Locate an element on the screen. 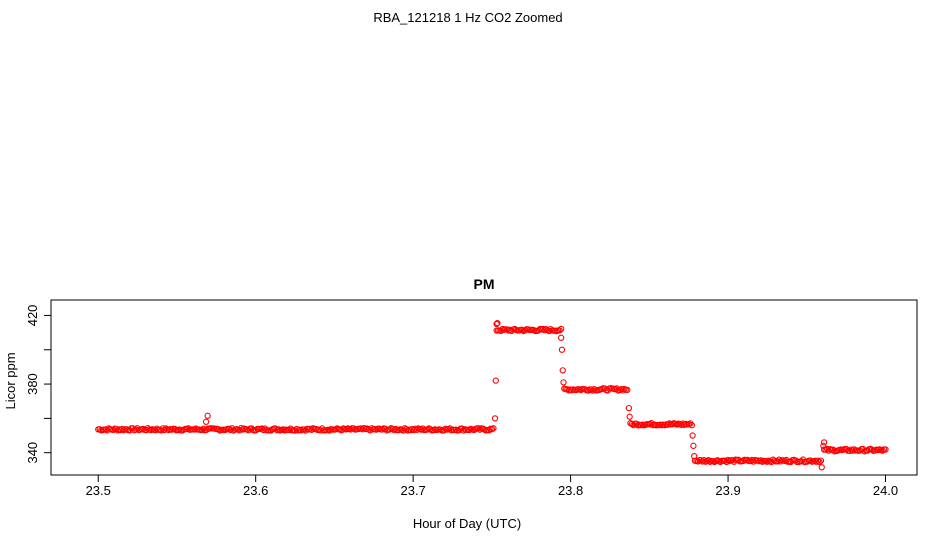 This screenshot has width=936, height=540. figure-title: RBA_121218 1 Hz CO2 Zoomed is located at coordinates (467, 17).